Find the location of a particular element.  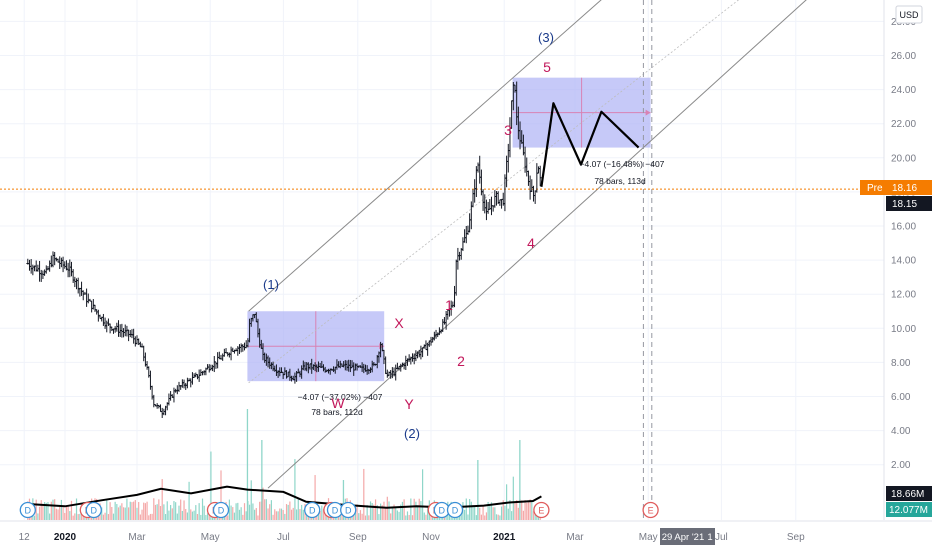

projection-zigzag is located at coordinates (590, 144).